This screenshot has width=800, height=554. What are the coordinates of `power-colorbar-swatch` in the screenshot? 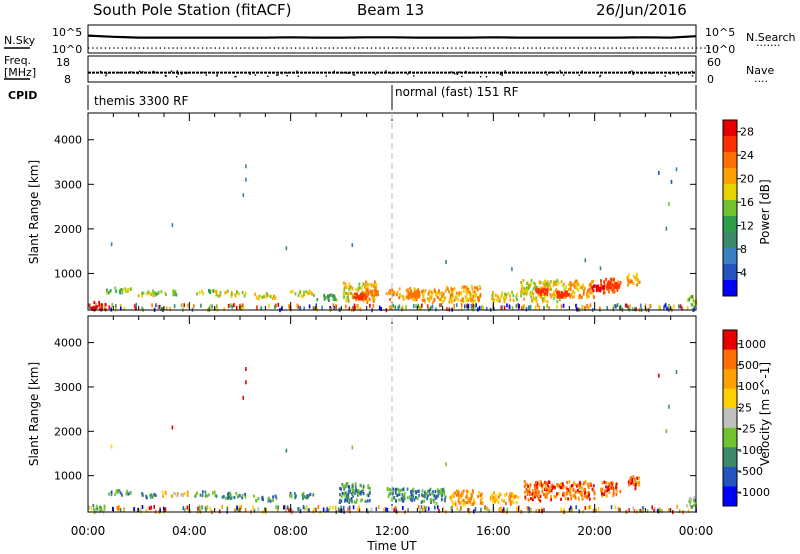 It's located at (730, 224).